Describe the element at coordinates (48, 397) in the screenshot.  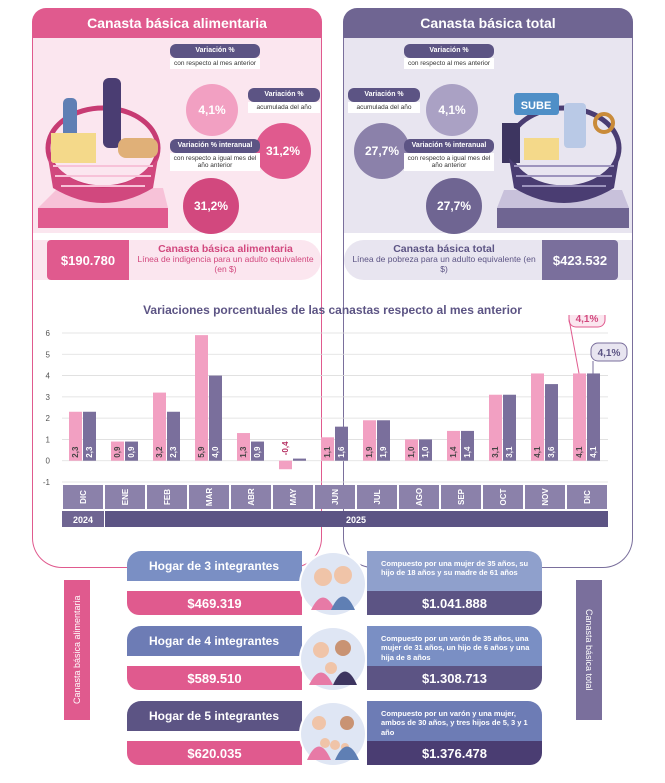
I see `y-tick-label: 3` at that location.